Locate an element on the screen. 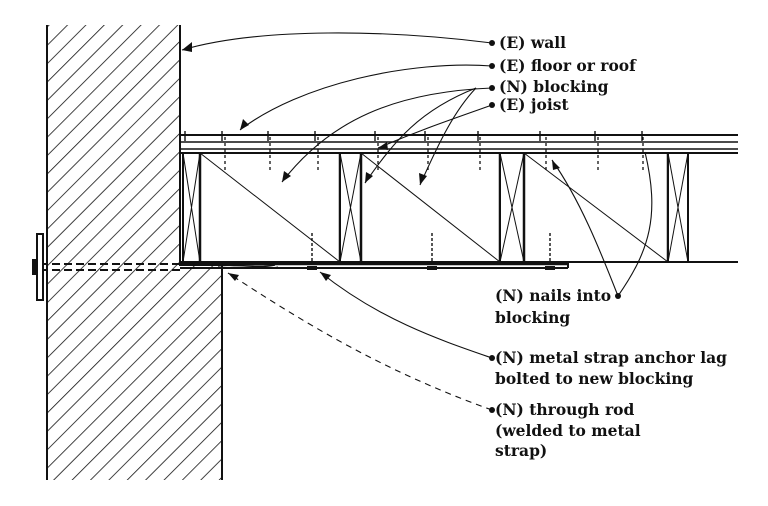 This screenshot has height=506, width=768. label-wall: (E) wall is located at coordinates (532, 42).